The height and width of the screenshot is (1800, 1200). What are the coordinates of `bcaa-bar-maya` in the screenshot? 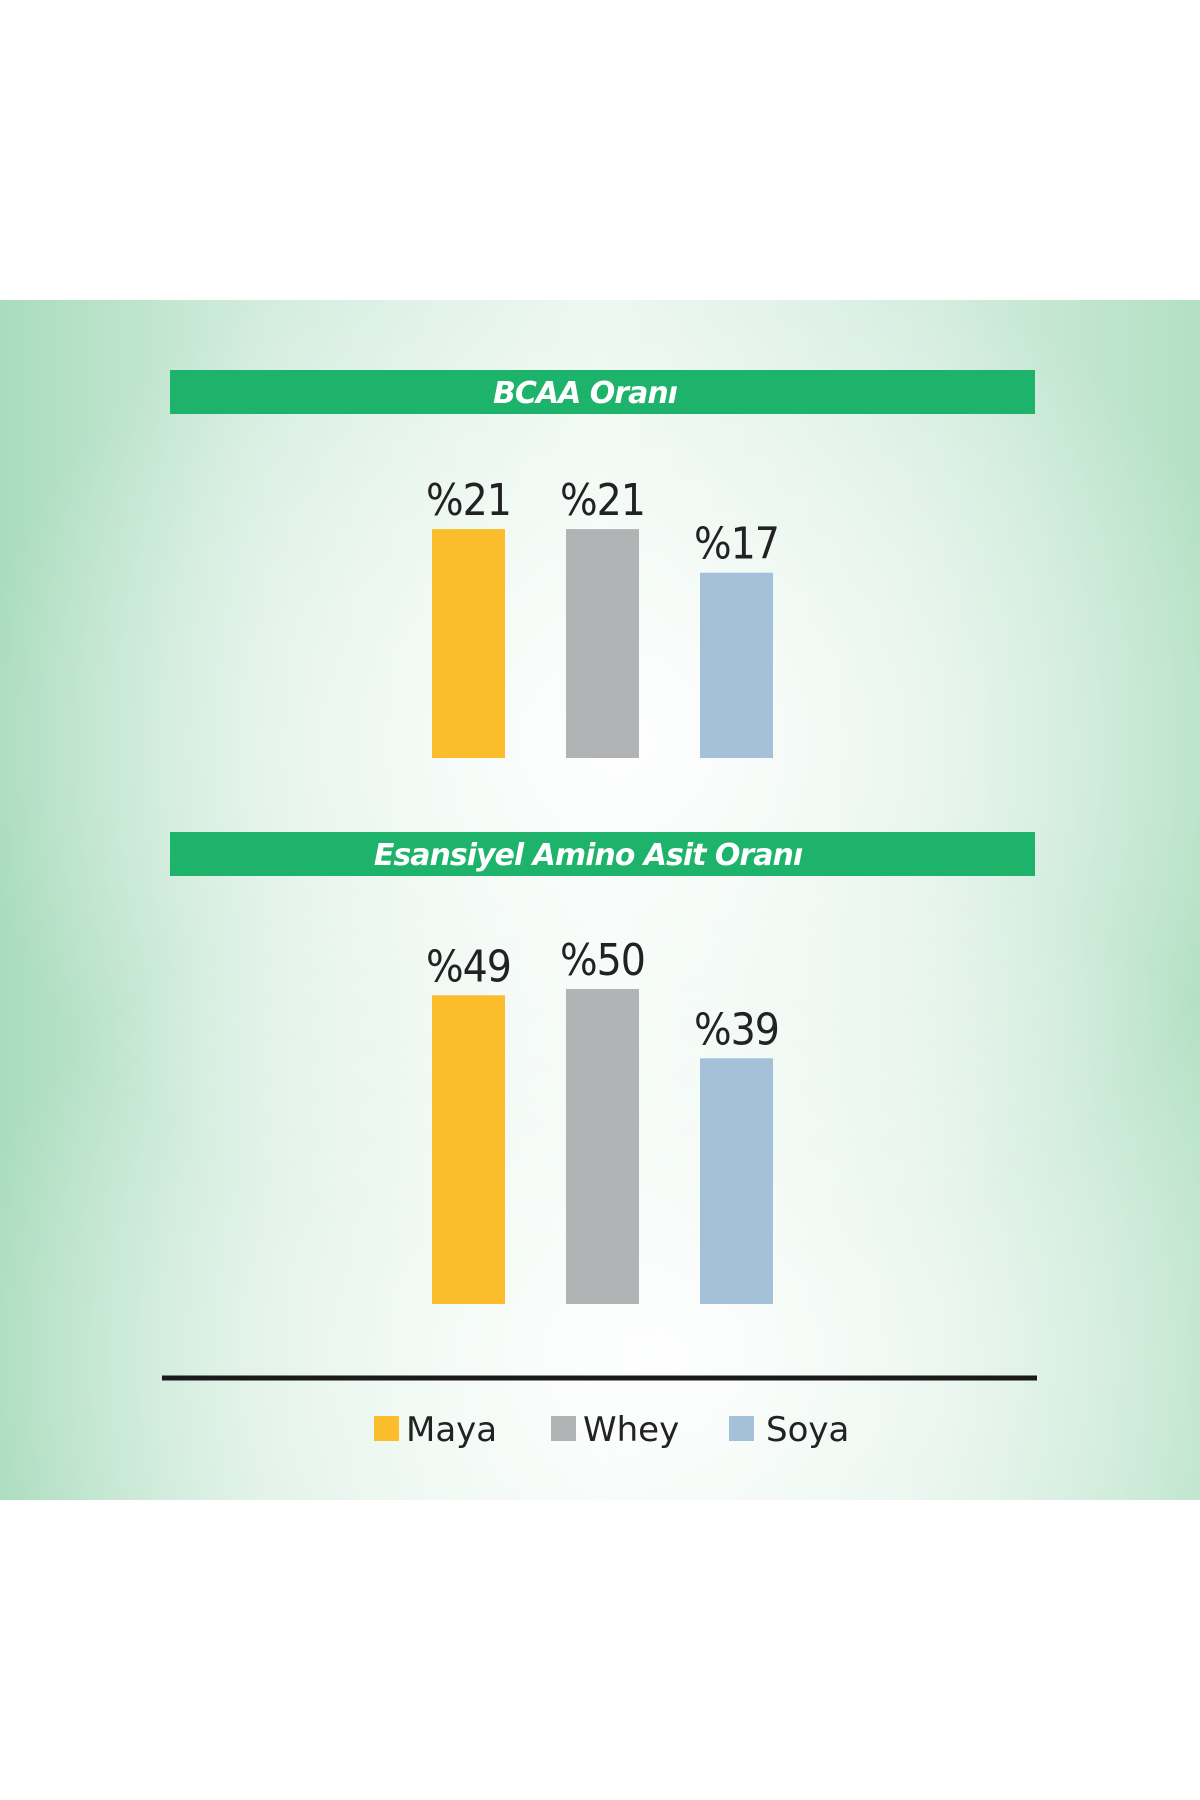 It's located at (468, 643).